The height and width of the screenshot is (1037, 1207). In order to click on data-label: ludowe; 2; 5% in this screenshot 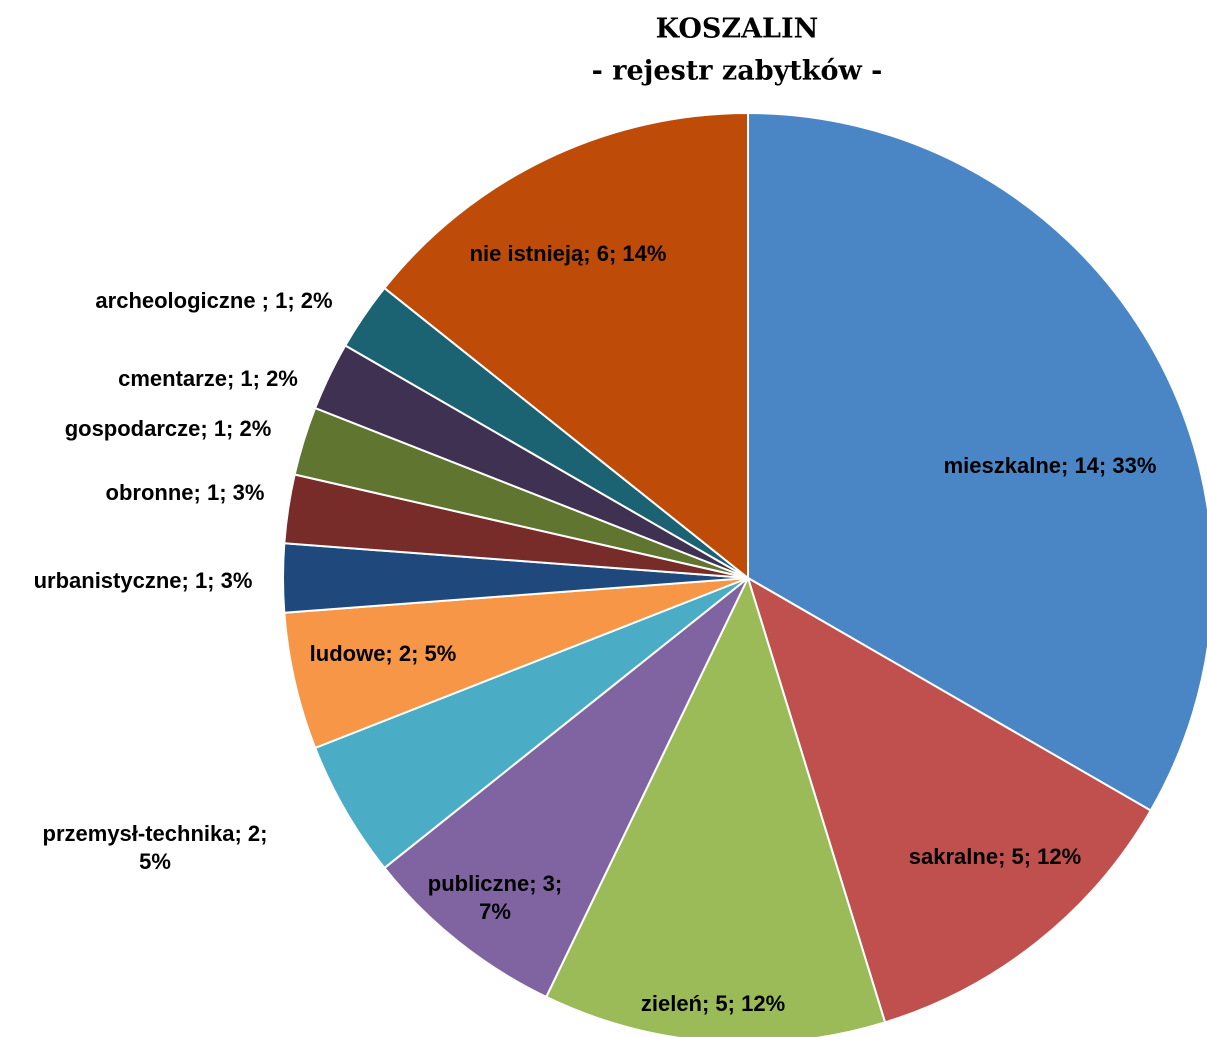, I will do `click(383, 653)`.